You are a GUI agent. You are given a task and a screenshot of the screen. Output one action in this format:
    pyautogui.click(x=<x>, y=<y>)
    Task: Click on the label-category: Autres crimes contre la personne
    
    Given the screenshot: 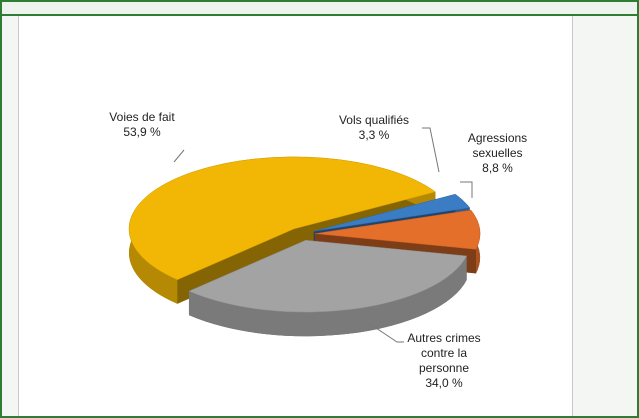 What is the action you would take?
    pyautogui.click(x=444, y=353)
    